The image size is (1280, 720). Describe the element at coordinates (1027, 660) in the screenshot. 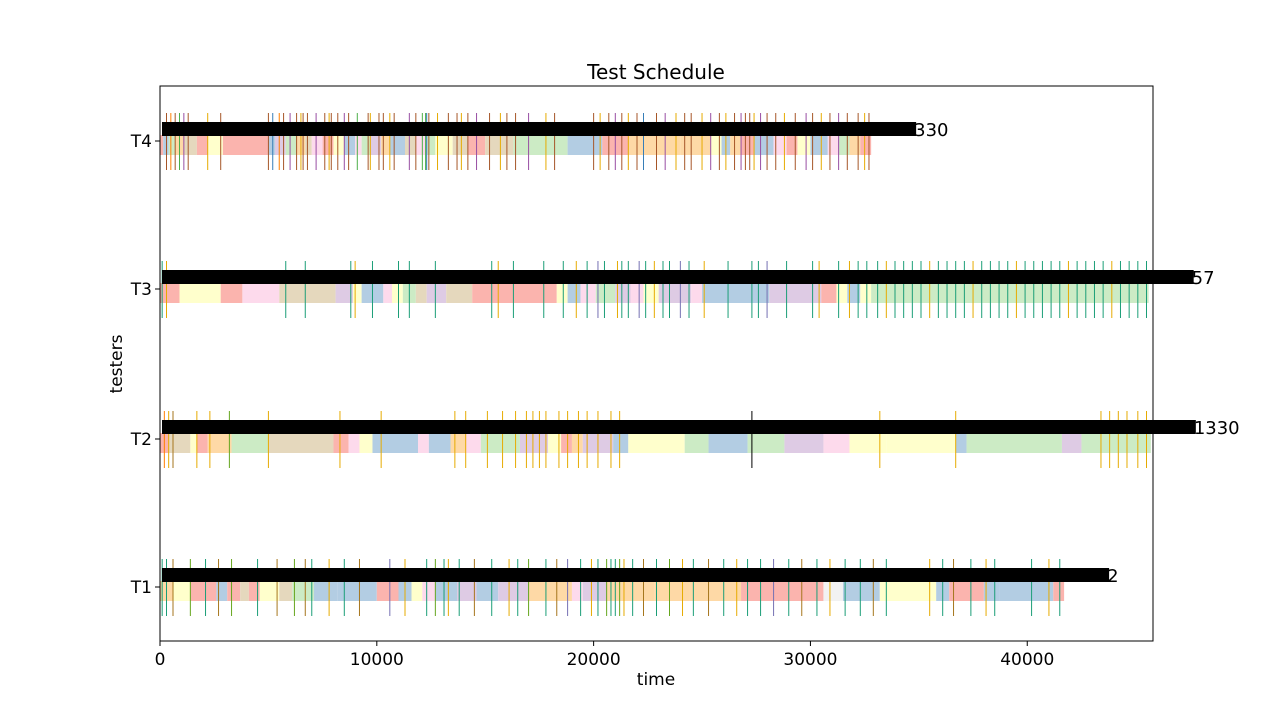

I see `x-tick-label: 40000` at that location.